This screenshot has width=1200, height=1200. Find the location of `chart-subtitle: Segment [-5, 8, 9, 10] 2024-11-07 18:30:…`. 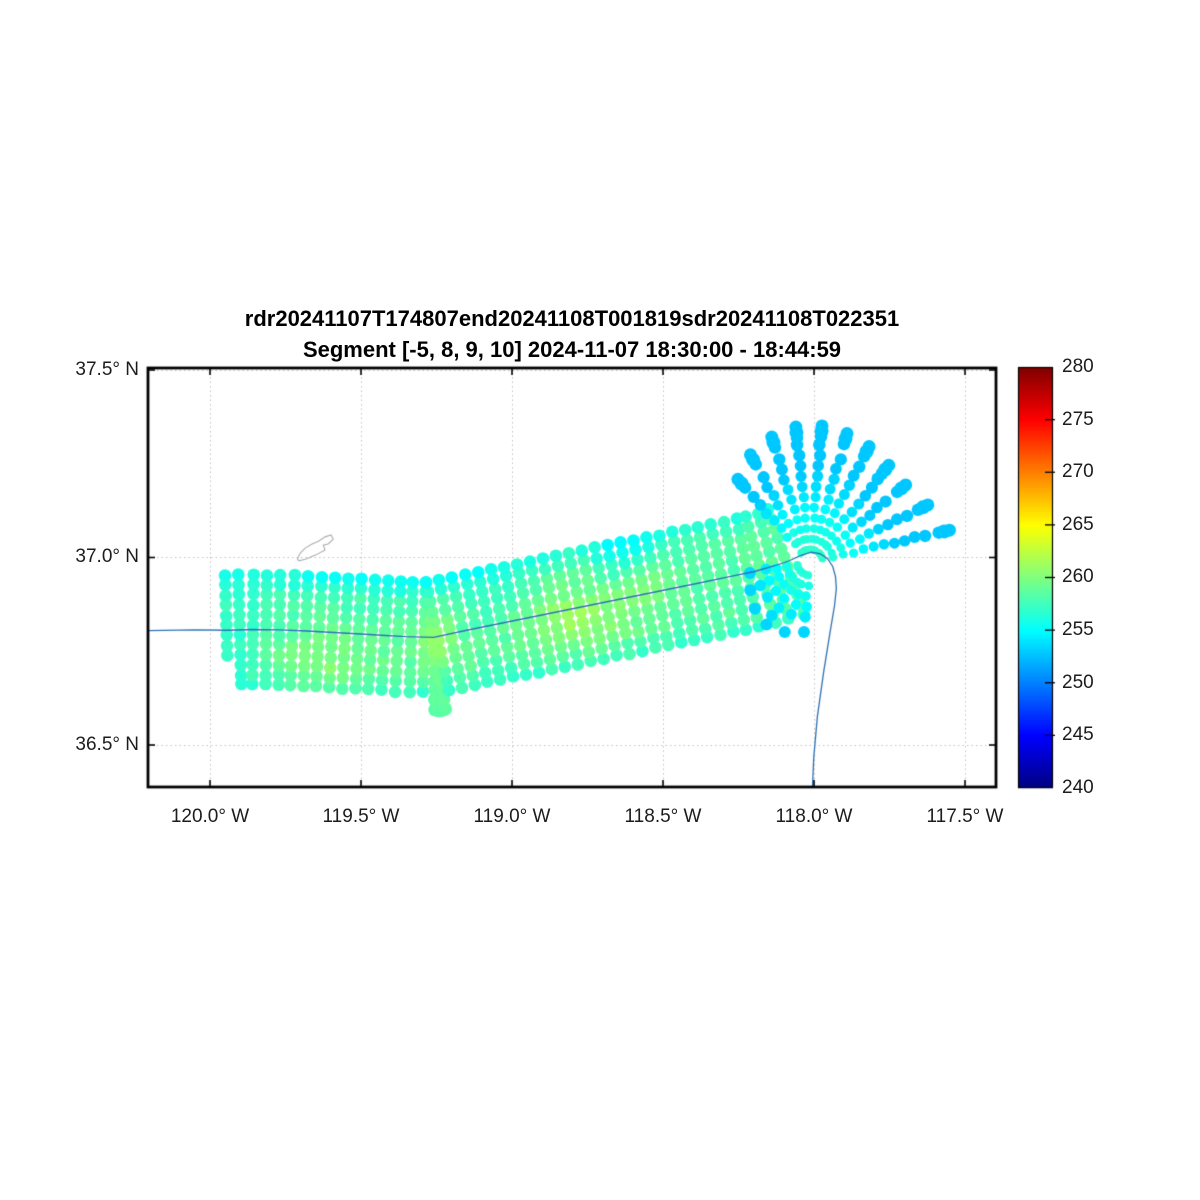

chart-subtitle: Segment [-5, 8, 9, 10] 2024-11-07 18:30:… is located at coordinates (572, 349).